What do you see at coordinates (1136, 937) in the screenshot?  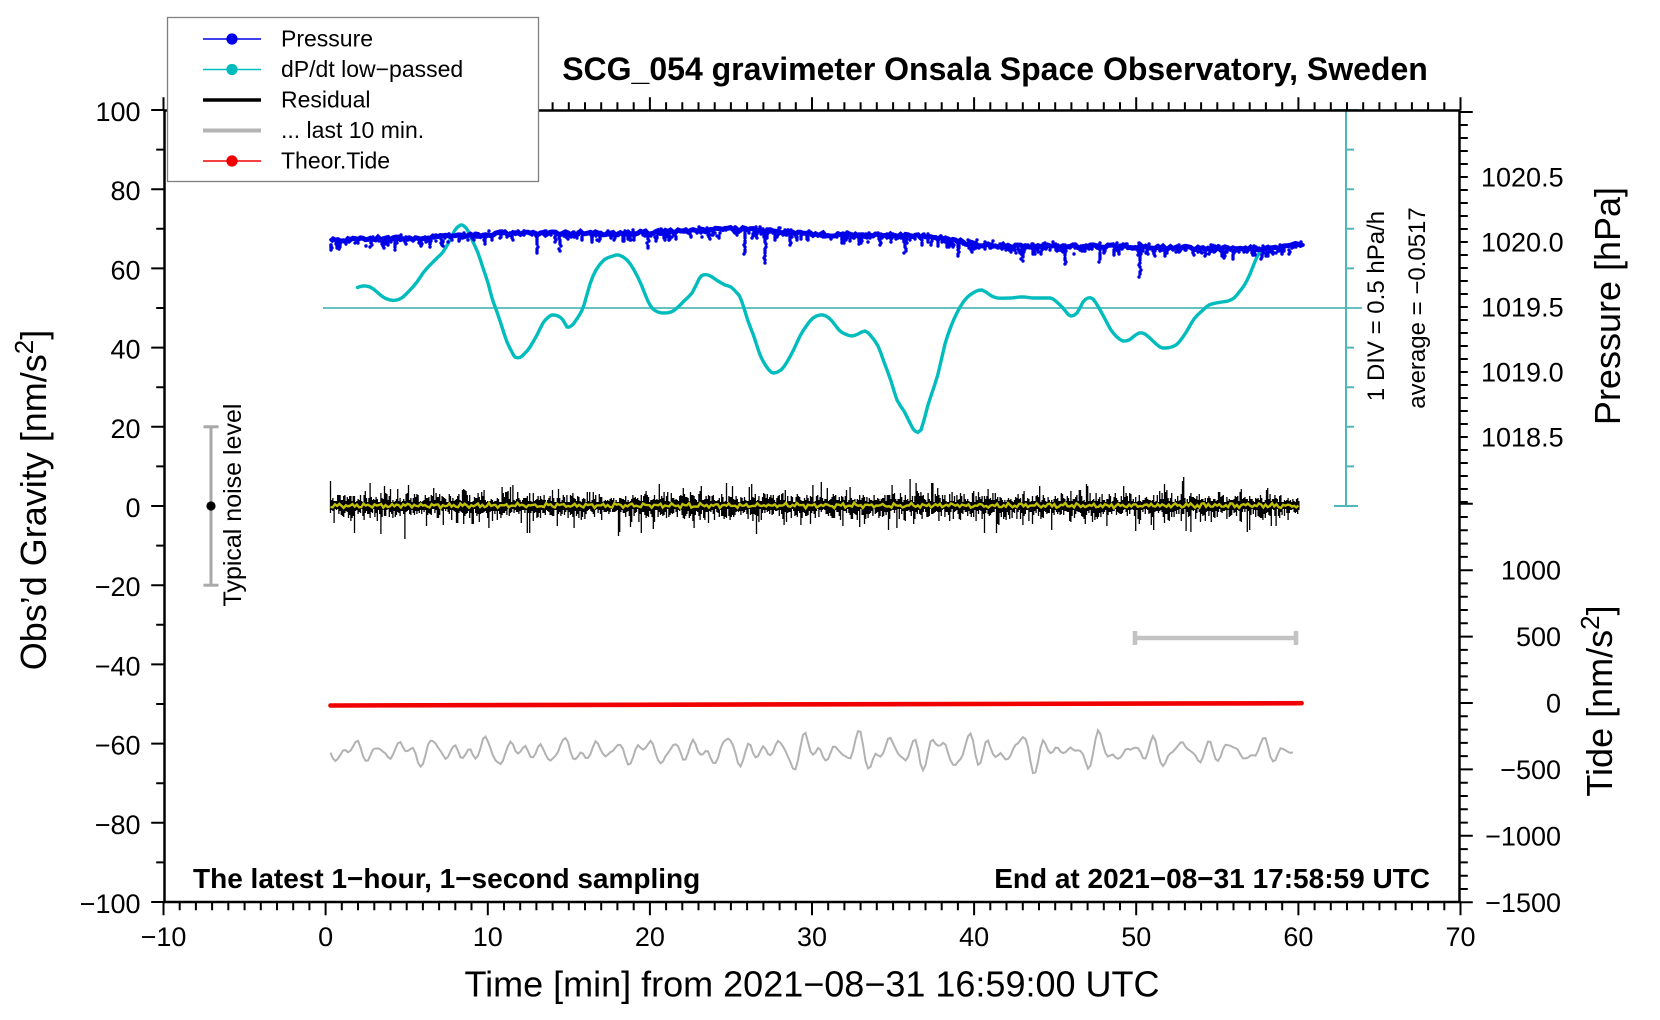 I see `svg-text: 50` at bounding box center [1136, 937].